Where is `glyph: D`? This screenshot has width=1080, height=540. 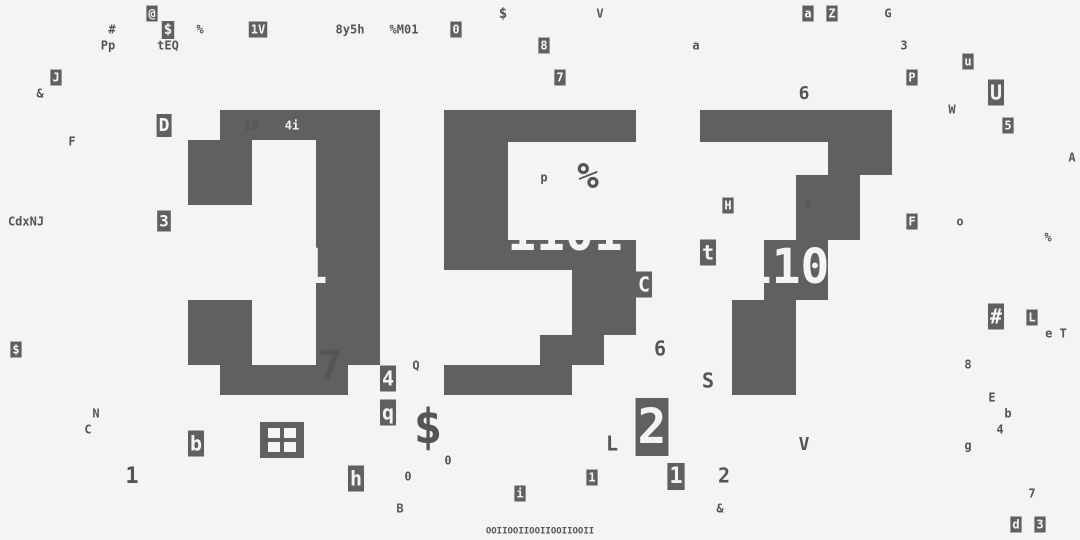 glyph: D is located at coordinates (164, 125).